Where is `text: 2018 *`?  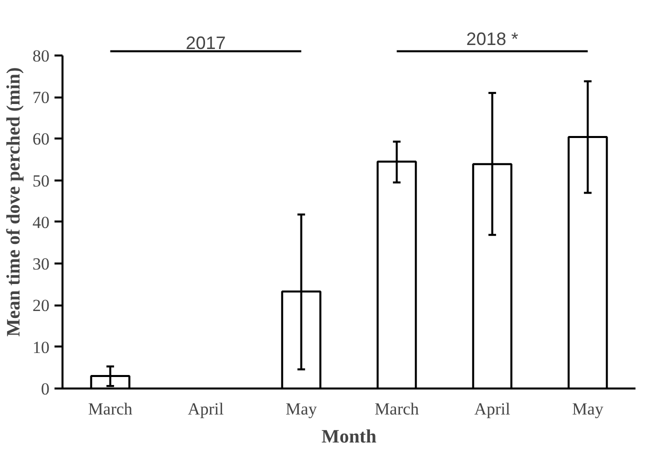
text: 2018 * is located at coordinates (492, 39).